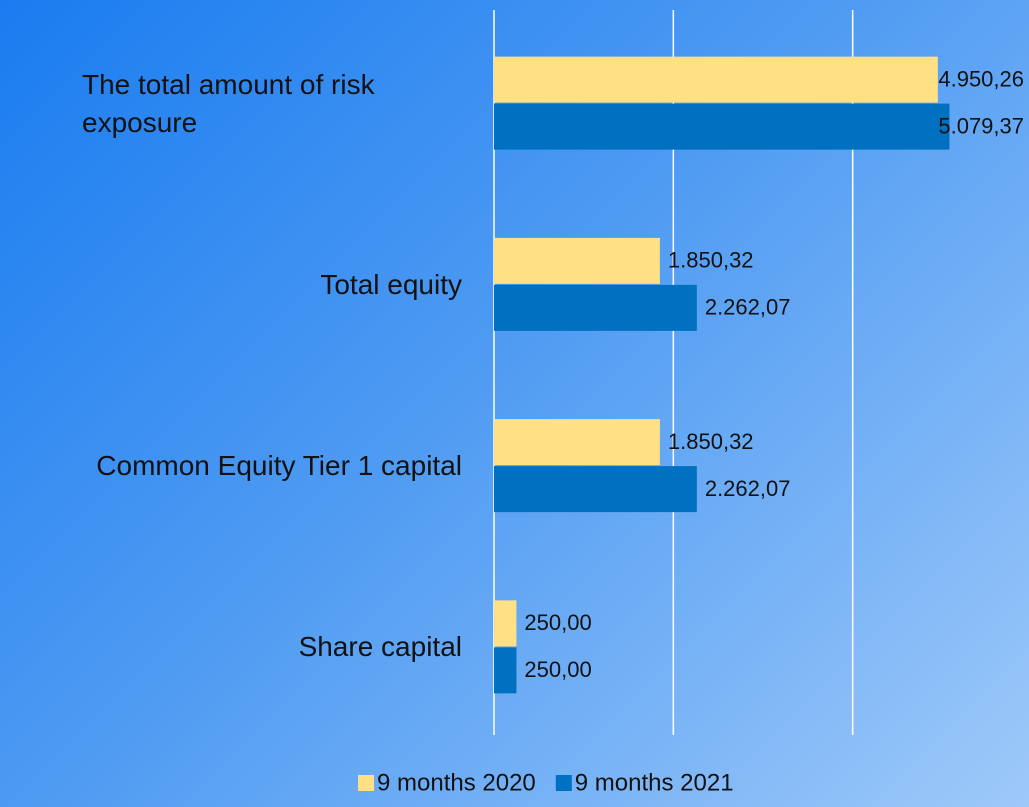 The width and height of the screenshot is (1029, 807). What do you see at coordinates (981, 78) in the screenshot?
I see `value-label: 4.950,26` at bounding box center [981, 78].